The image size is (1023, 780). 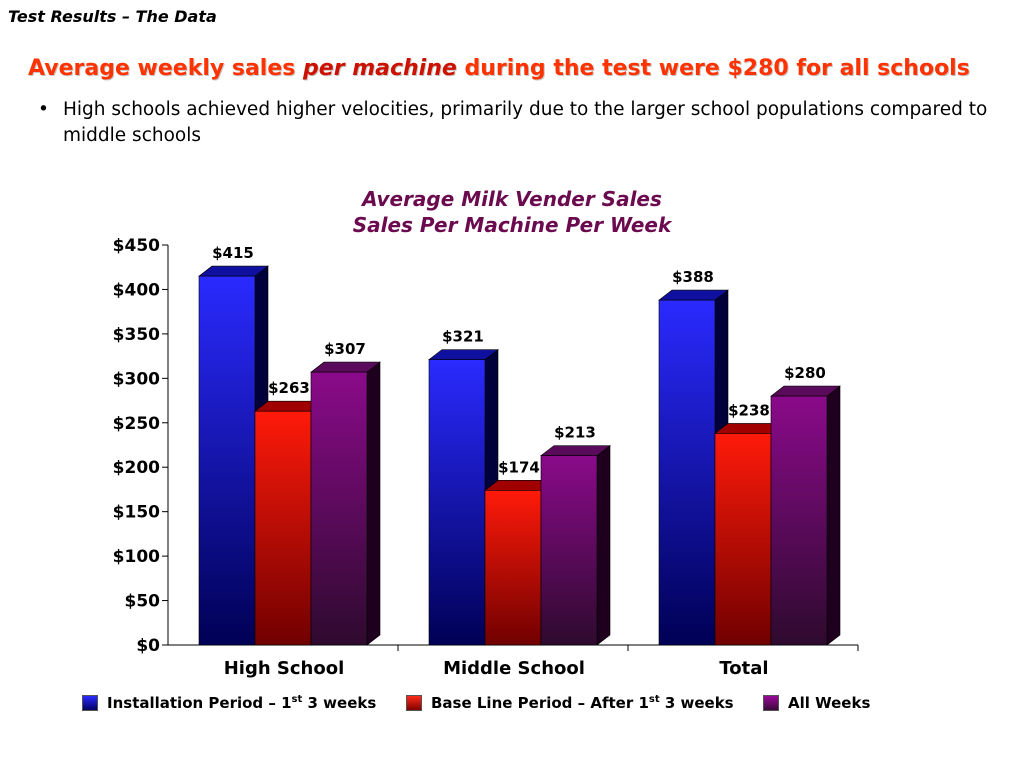 I want to click on y-tick-label: $250, so click(x=136, y=424).